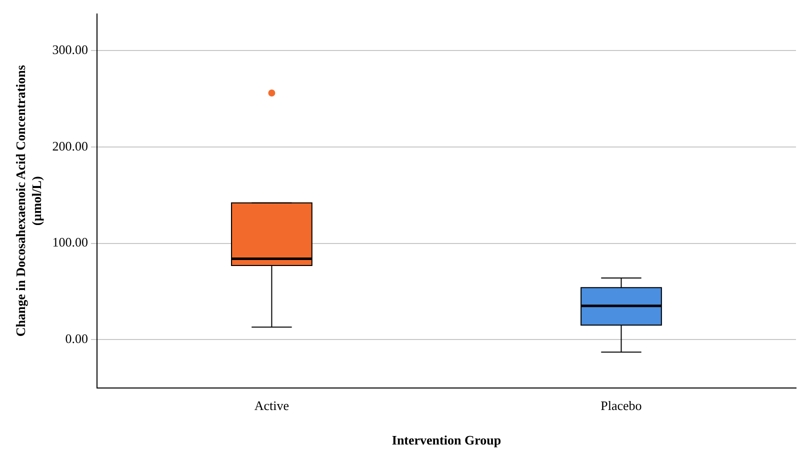 Image resolution: width=800 pixels, height=457 pixels. I want to click on y-axis-title: Change in Docosahexaenoic Acid Concentrations (µmol/L), so click(28, 201).